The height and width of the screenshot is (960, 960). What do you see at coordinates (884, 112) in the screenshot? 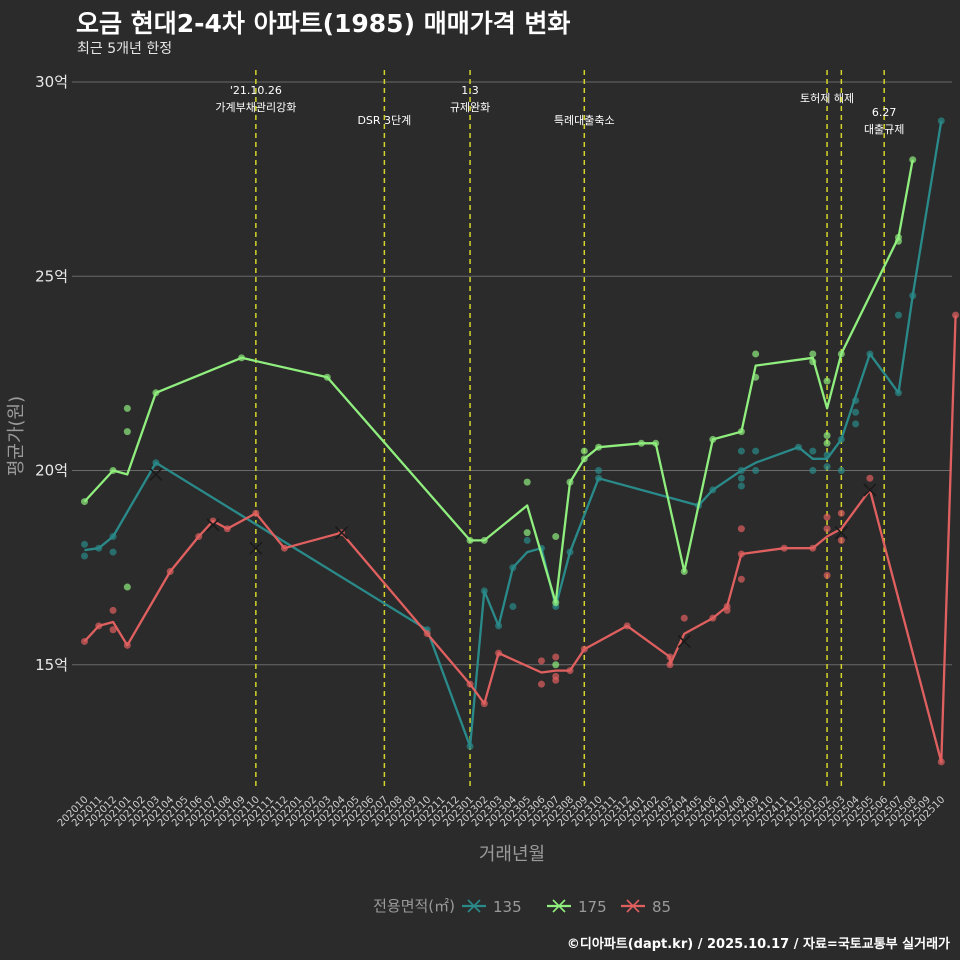
I see `policy-event-label: 6.27` at bounding box center [884, 112].